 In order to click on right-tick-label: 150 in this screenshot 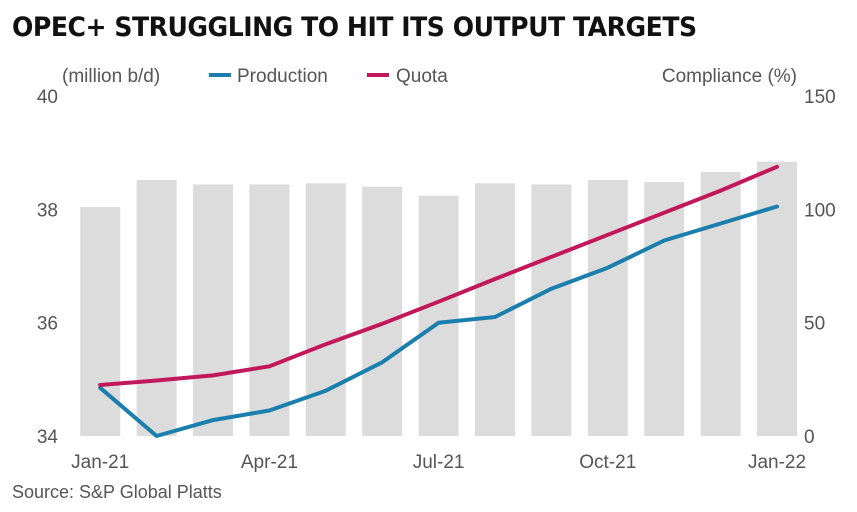, I will do `click(820, 97)`.